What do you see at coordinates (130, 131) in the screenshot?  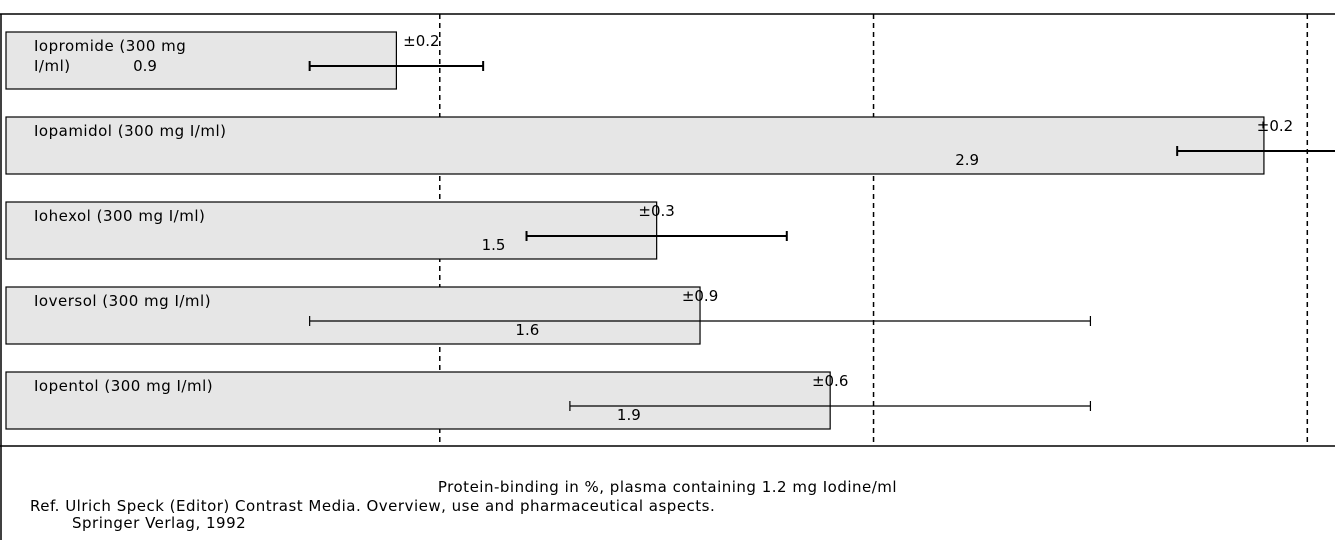 I see `category-label-2: Iopamidol (300 mg I/ml)` at bounding box center [130, 131].